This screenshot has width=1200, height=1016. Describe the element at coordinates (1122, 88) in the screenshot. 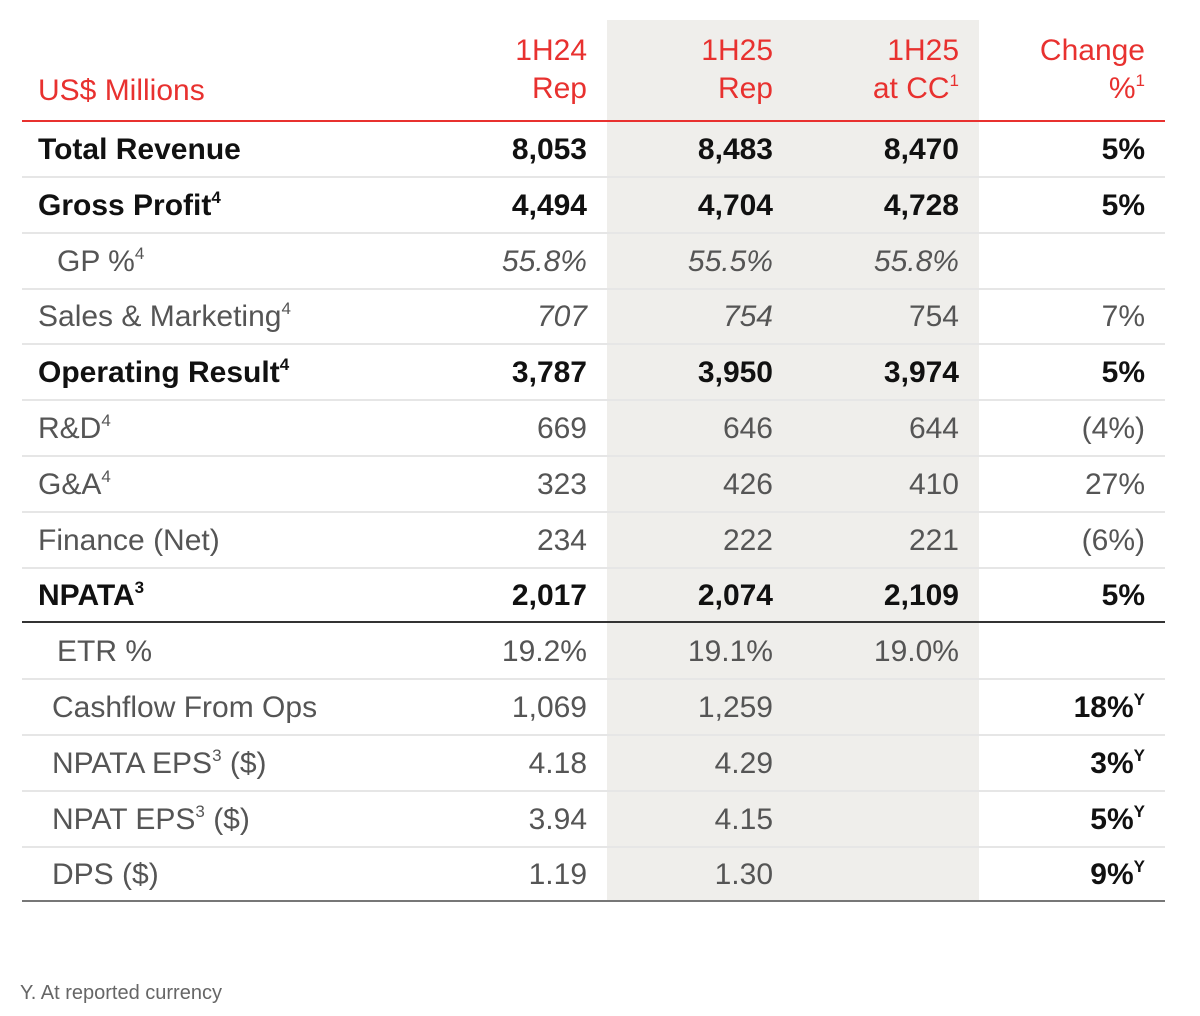

I see `header-text: %` at that location.